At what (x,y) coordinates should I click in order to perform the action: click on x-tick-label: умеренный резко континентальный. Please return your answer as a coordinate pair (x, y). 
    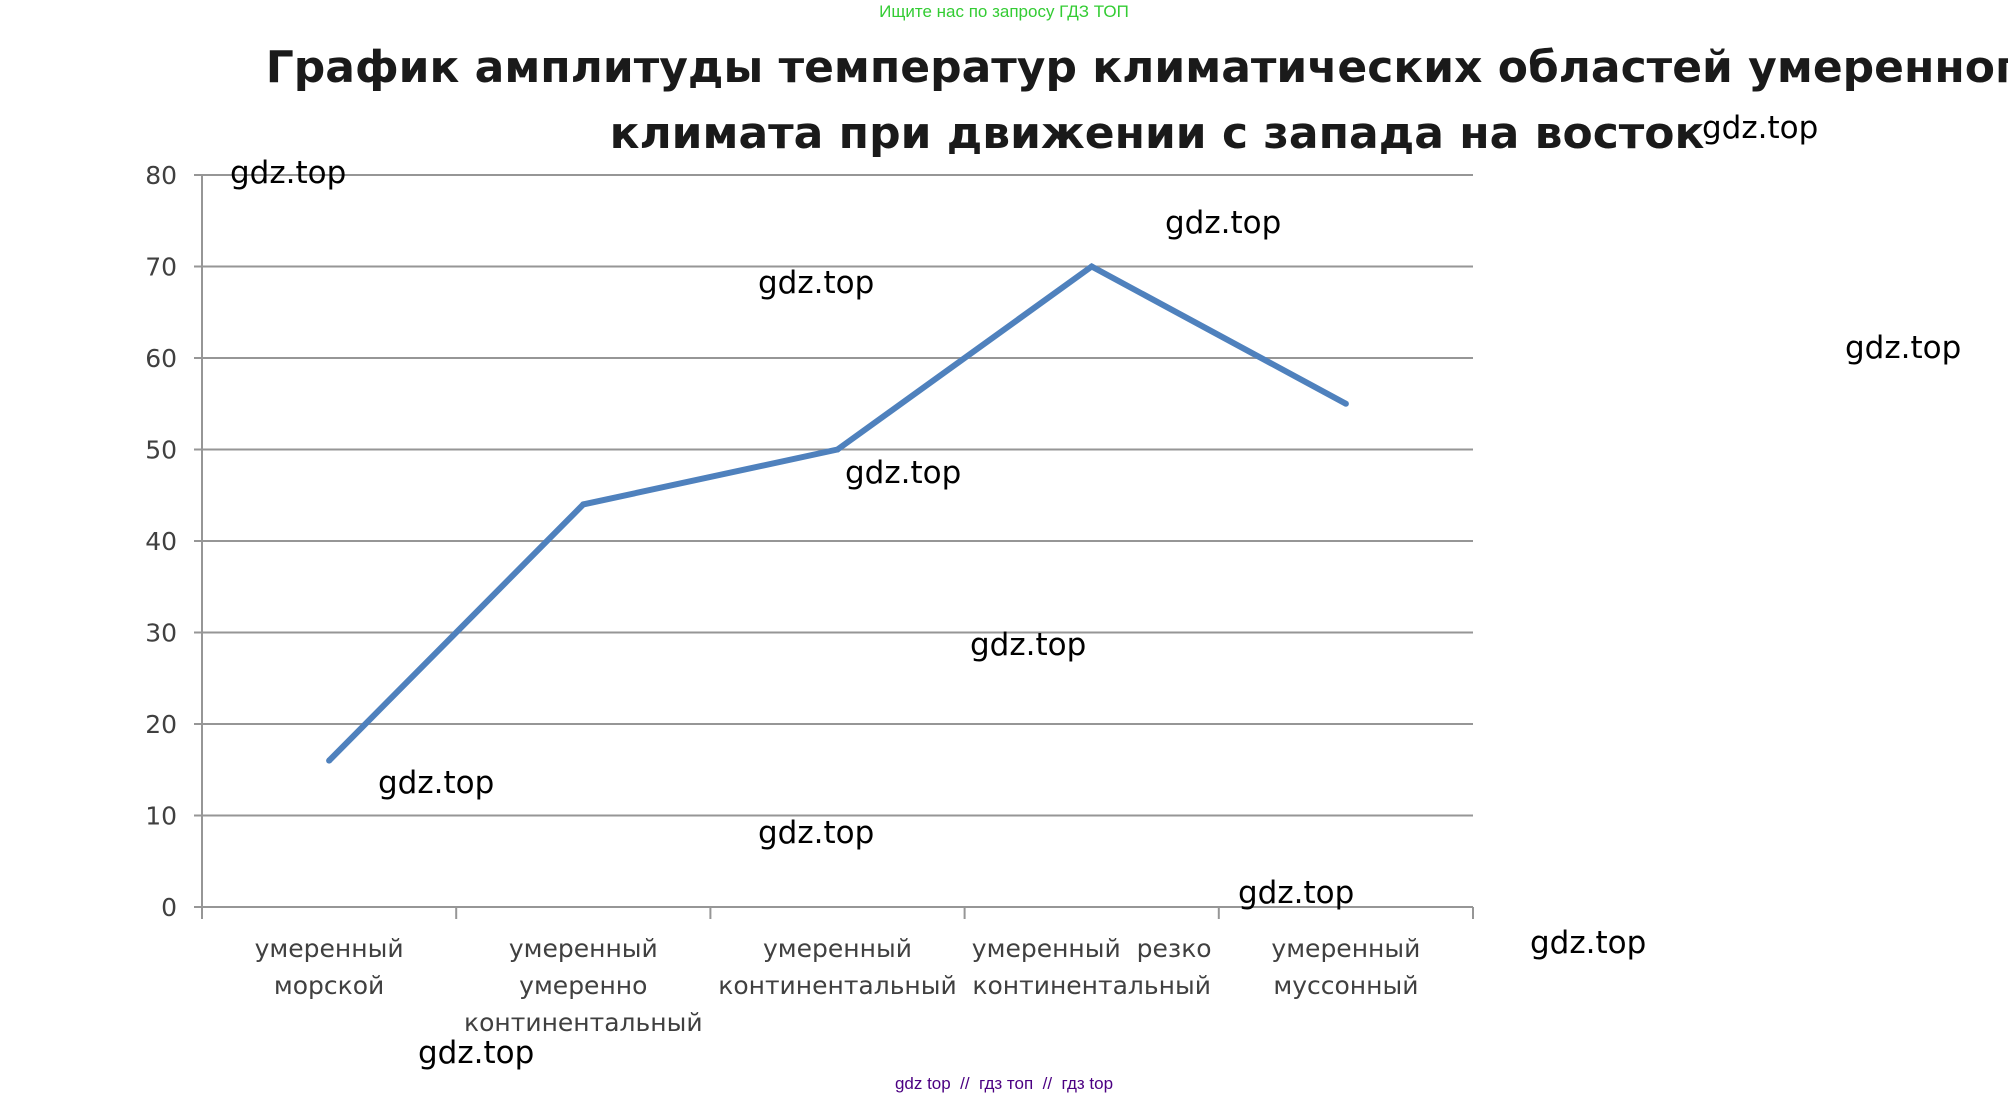
    Looking at the image, I should click on (1092, 967).